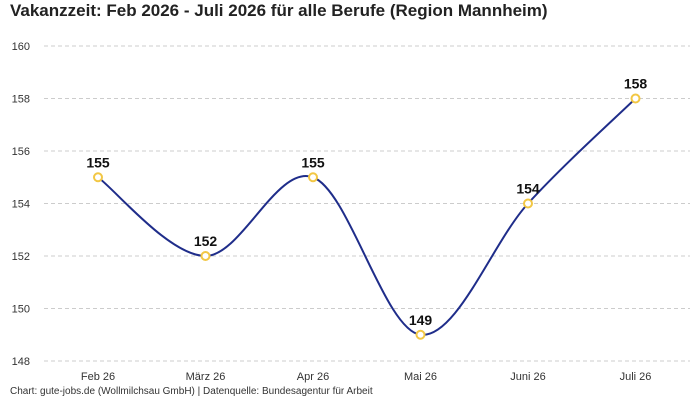 Image resolution: width=700 pixels, height=400 pixels. What do you see at coordinates (206, 241) in the screenshot?
I see `data-label: 152` at bounding box center [206, 241].